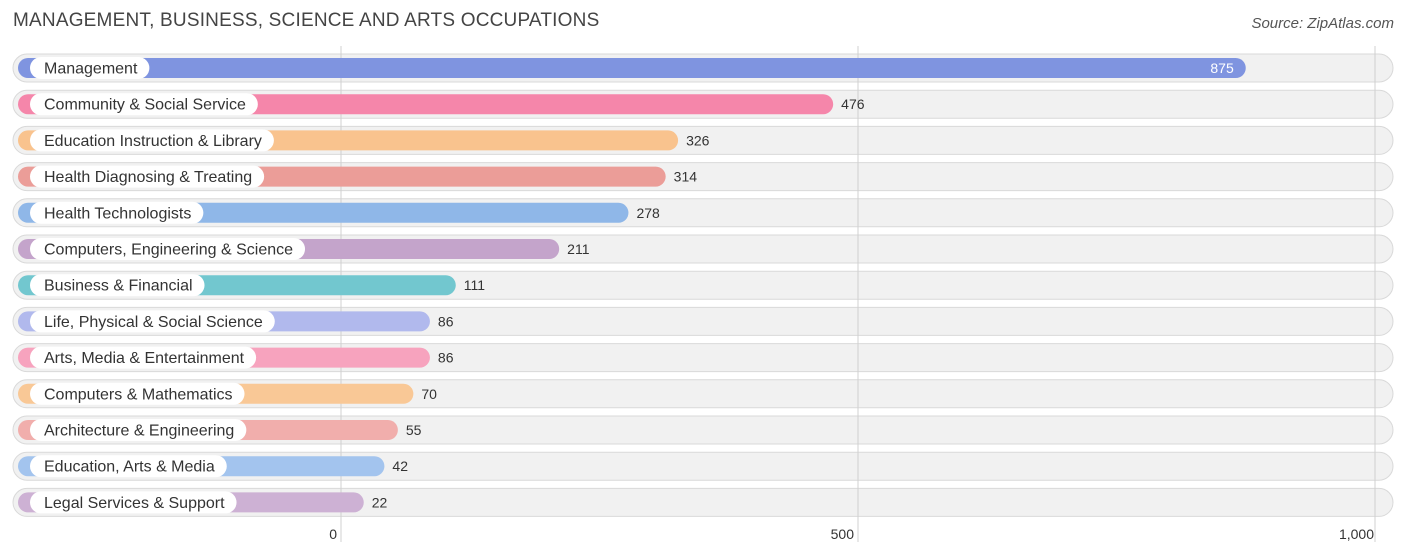 This screenshot has width=1406, height=558. I want to click on value-label: 42, so click(400, 466).